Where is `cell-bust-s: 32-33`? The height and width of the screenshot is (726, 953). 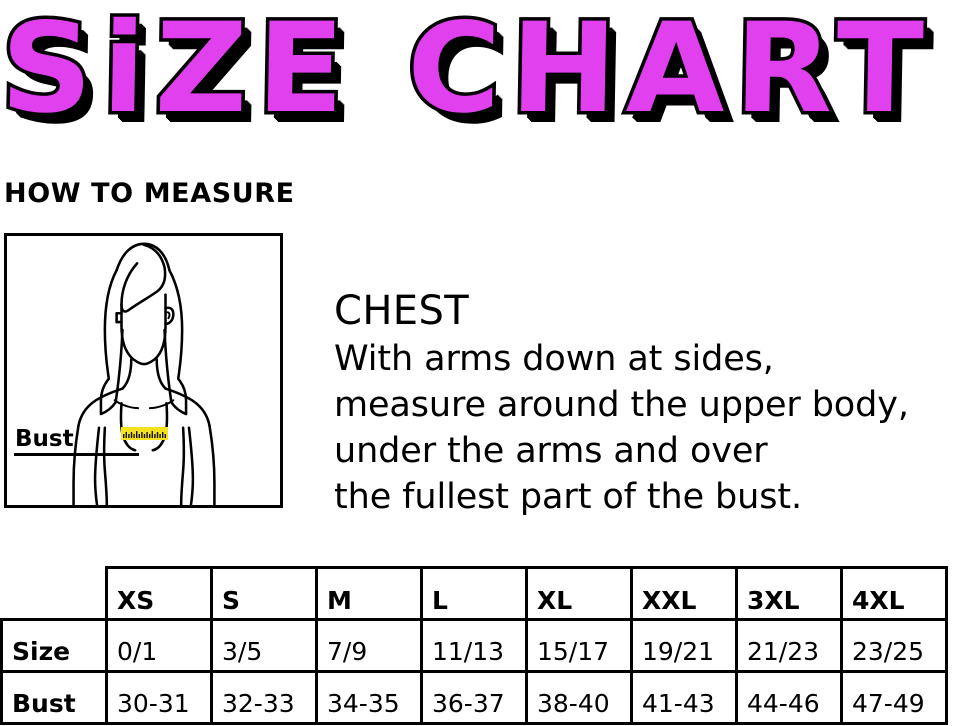 cell-bust-s: 32-33 is located at coordinates (264, 697).